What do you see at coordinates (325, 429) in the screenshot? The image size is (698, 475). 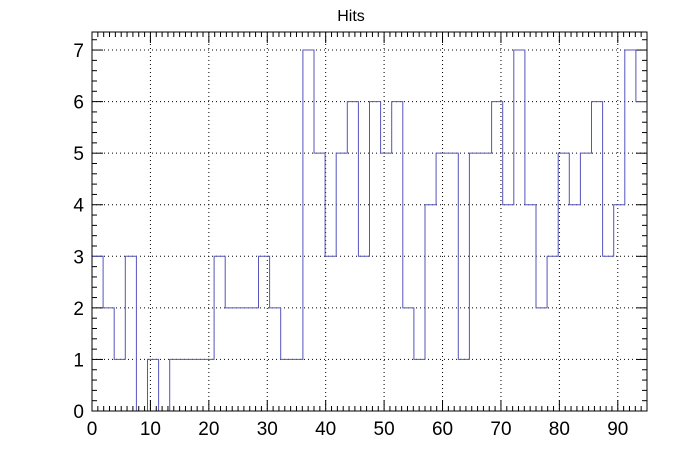 I see `x-tick-label: 40` at bounding box center [325, 429].